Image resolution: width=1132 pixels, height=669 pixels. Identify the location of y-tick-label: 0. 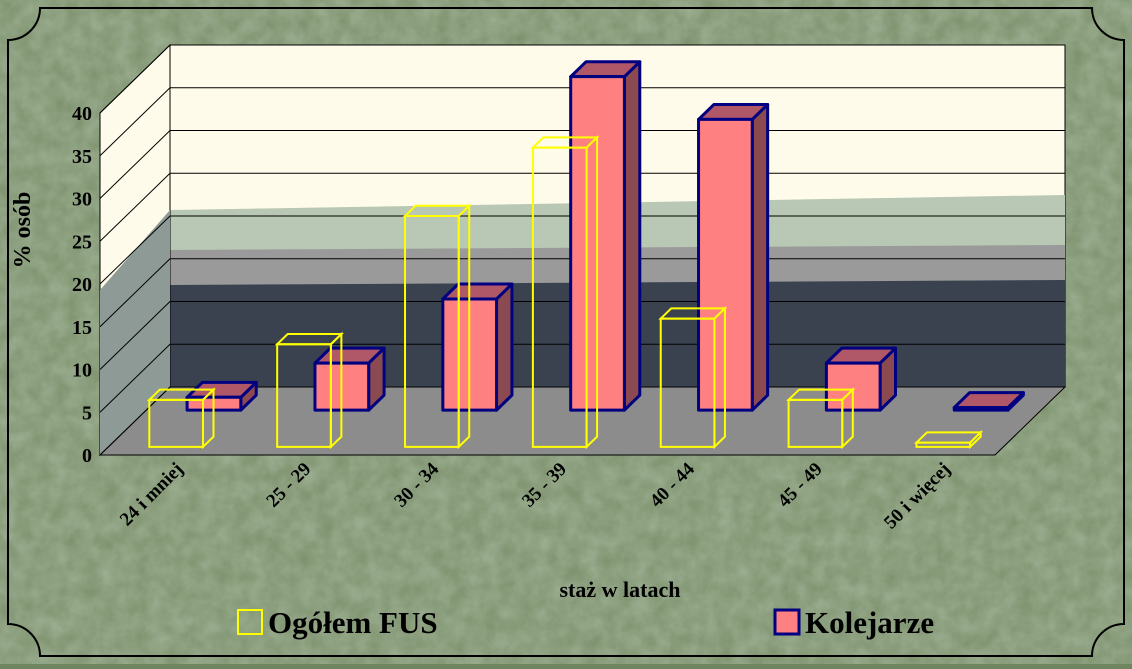
(87, 456).